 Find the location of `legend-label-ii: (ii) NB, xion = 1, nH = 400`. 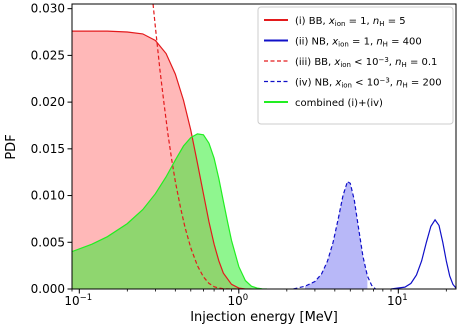

legend-label-ii: (ii) NB, xion = 1, nH = 400 is located at coordinates (358, 43).